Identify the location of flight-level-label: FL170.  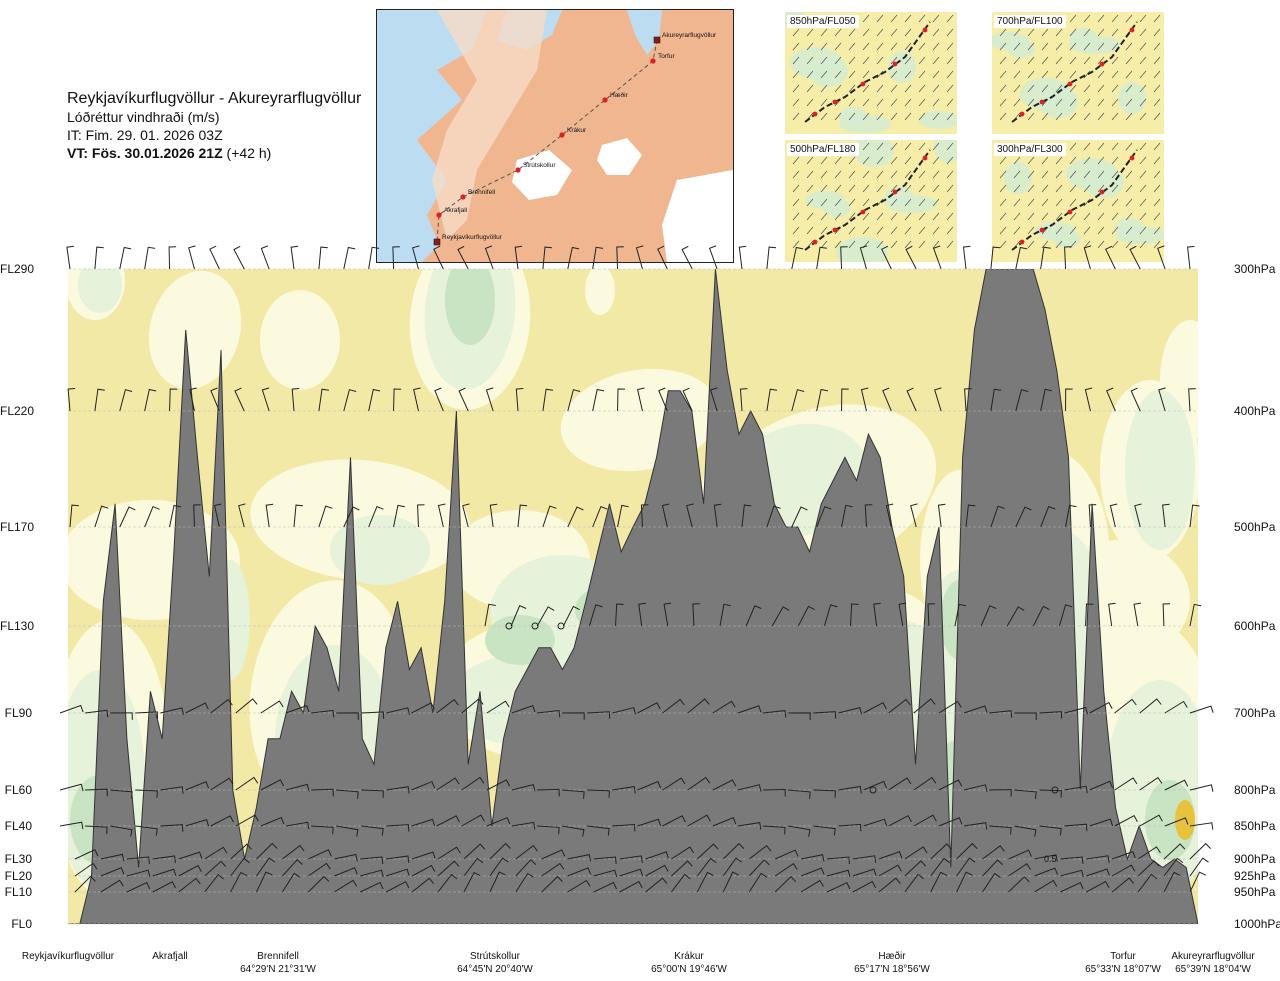
(17, 527).